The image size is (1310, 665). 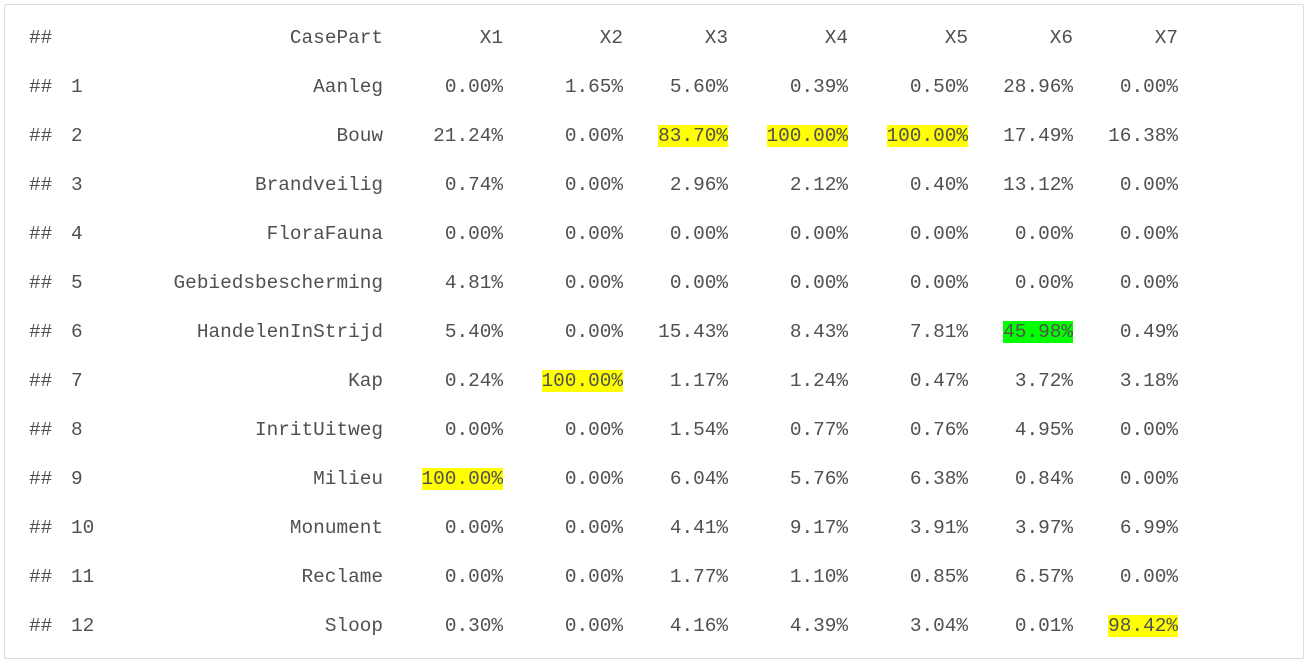 What do you see at coordinates (77, 479) in the screenshot?
I see `row-index: 9` at bounding box center [77, 479].